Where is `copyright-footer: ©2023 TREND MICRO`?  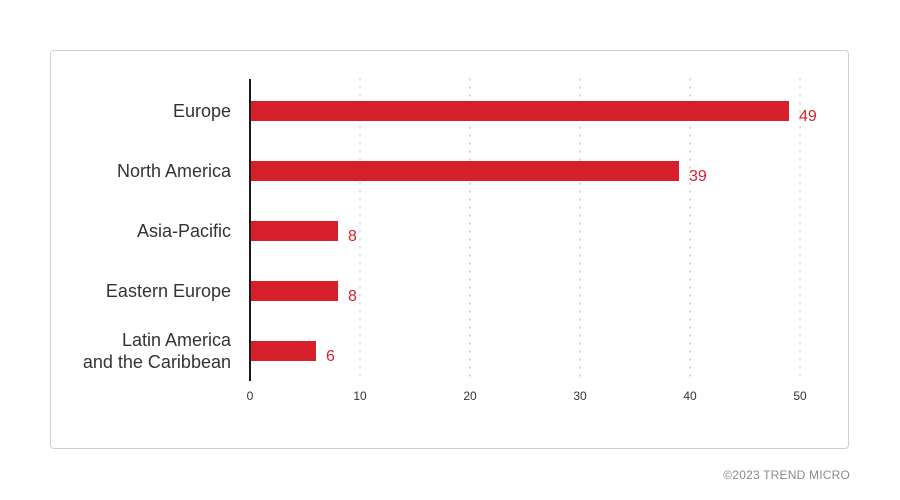 copyright-footer: ©2023 TREND MICRO is located at coordinates (786, 475).